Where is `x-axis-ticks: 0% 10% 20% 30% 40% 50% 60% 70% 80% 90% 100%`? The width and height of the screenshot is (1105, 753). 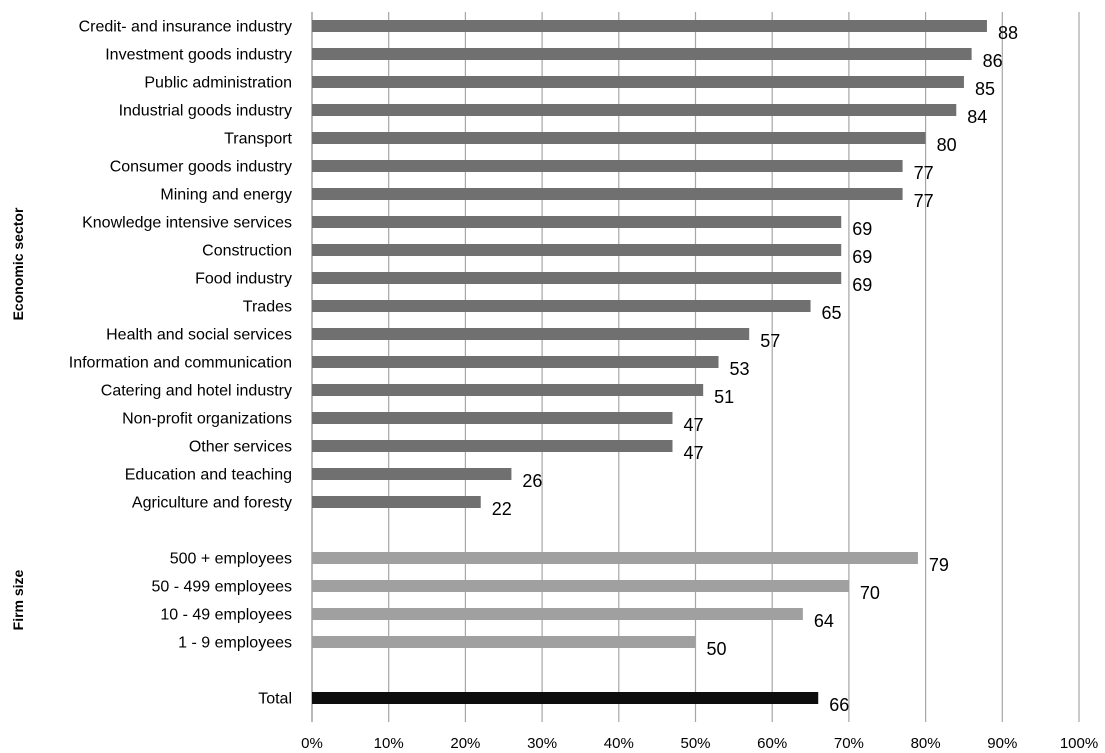
x-axis-ticks: 0% 10% 20% 30% 40% 50% 60% 70% 80% 90% 100% is located at coordinates (699, 743).